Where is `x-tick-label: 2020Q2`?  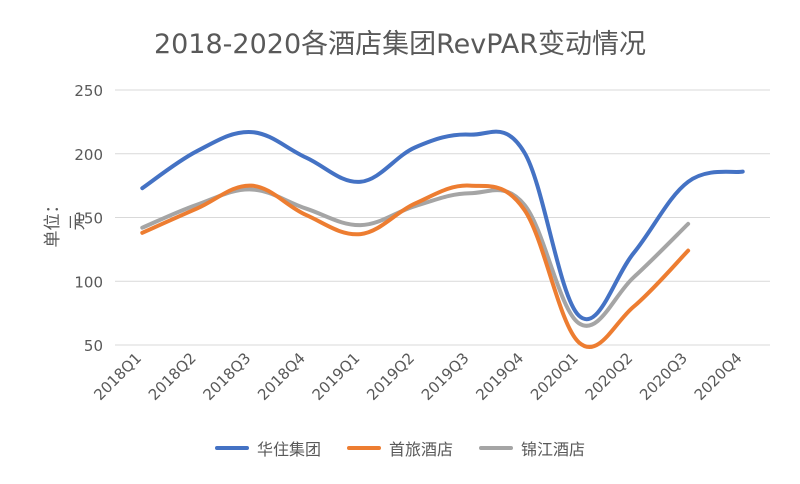 x-tick-label: 2020Q2 is located at coordinates (609, 376).